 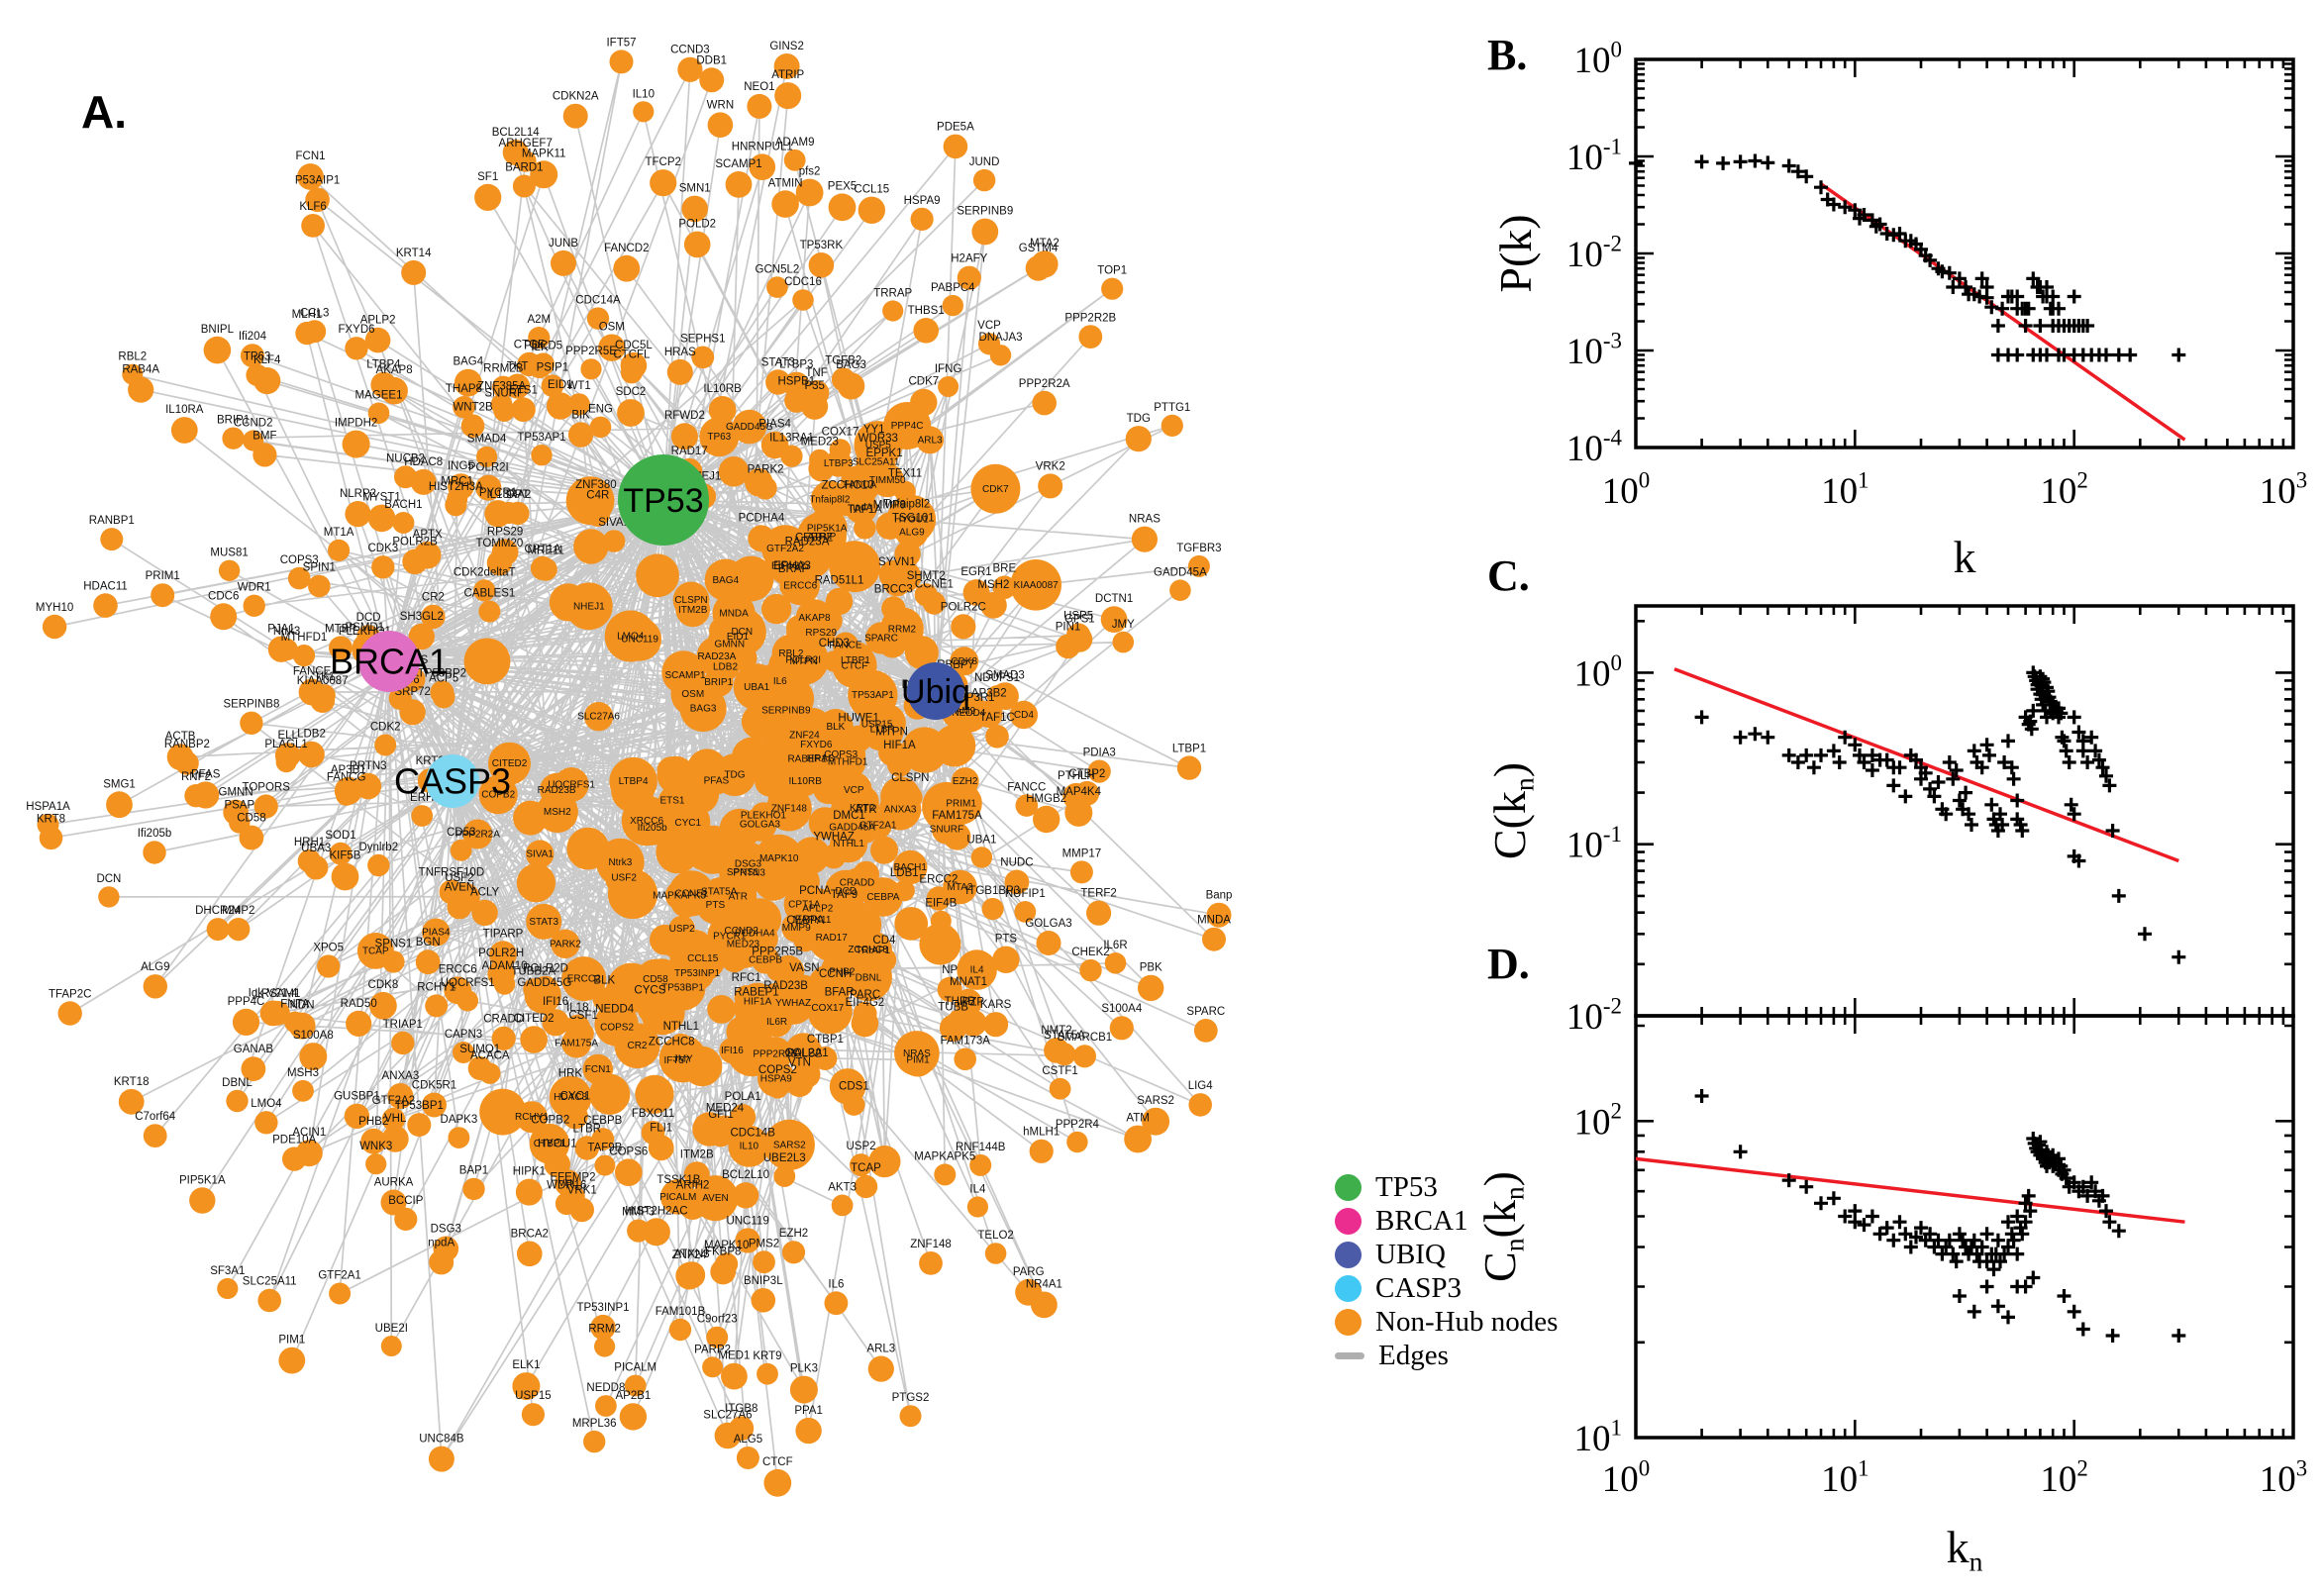 I want to click on tick-label: 10⁻⁴, so click(x=1594, y=447).